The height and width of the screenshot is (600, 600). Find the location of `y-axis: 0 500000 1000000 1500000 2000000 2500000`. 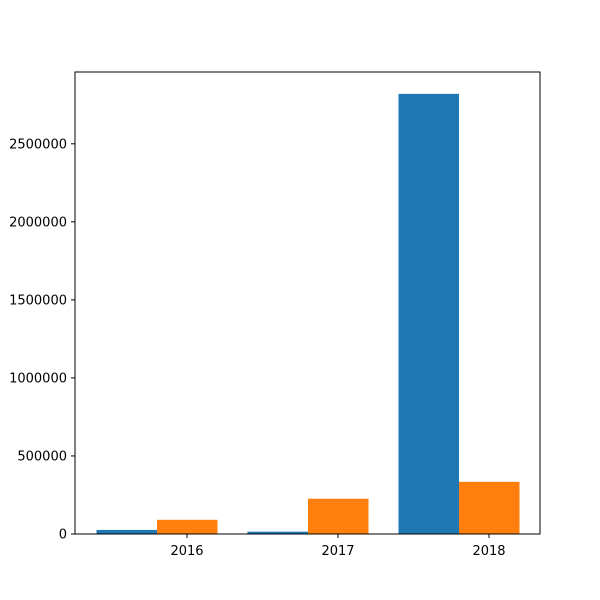

y-axis: 0 500000 1000000 1500000 2000000 2500000 is located at coordinates (42, 340).